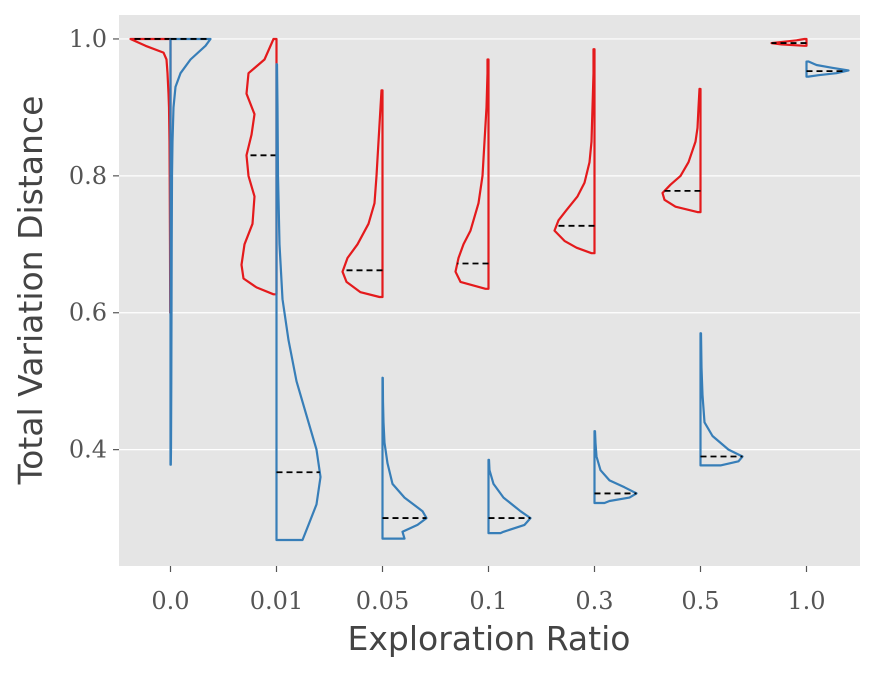  What do you see at coordinates (30, 291) in the screenshot?
I see `y-axis-label: Total Variation Distance` at bounding box center [30, 291].